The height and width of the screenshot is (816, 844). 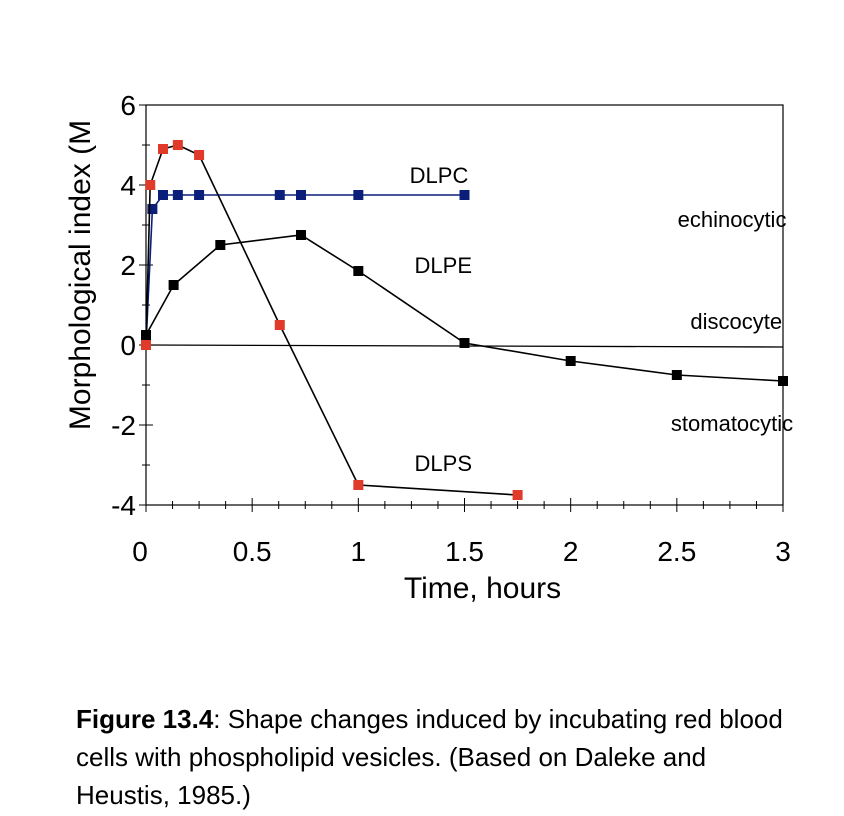 I want to click on x-tick-label: 1, so click(x=359, y=551).